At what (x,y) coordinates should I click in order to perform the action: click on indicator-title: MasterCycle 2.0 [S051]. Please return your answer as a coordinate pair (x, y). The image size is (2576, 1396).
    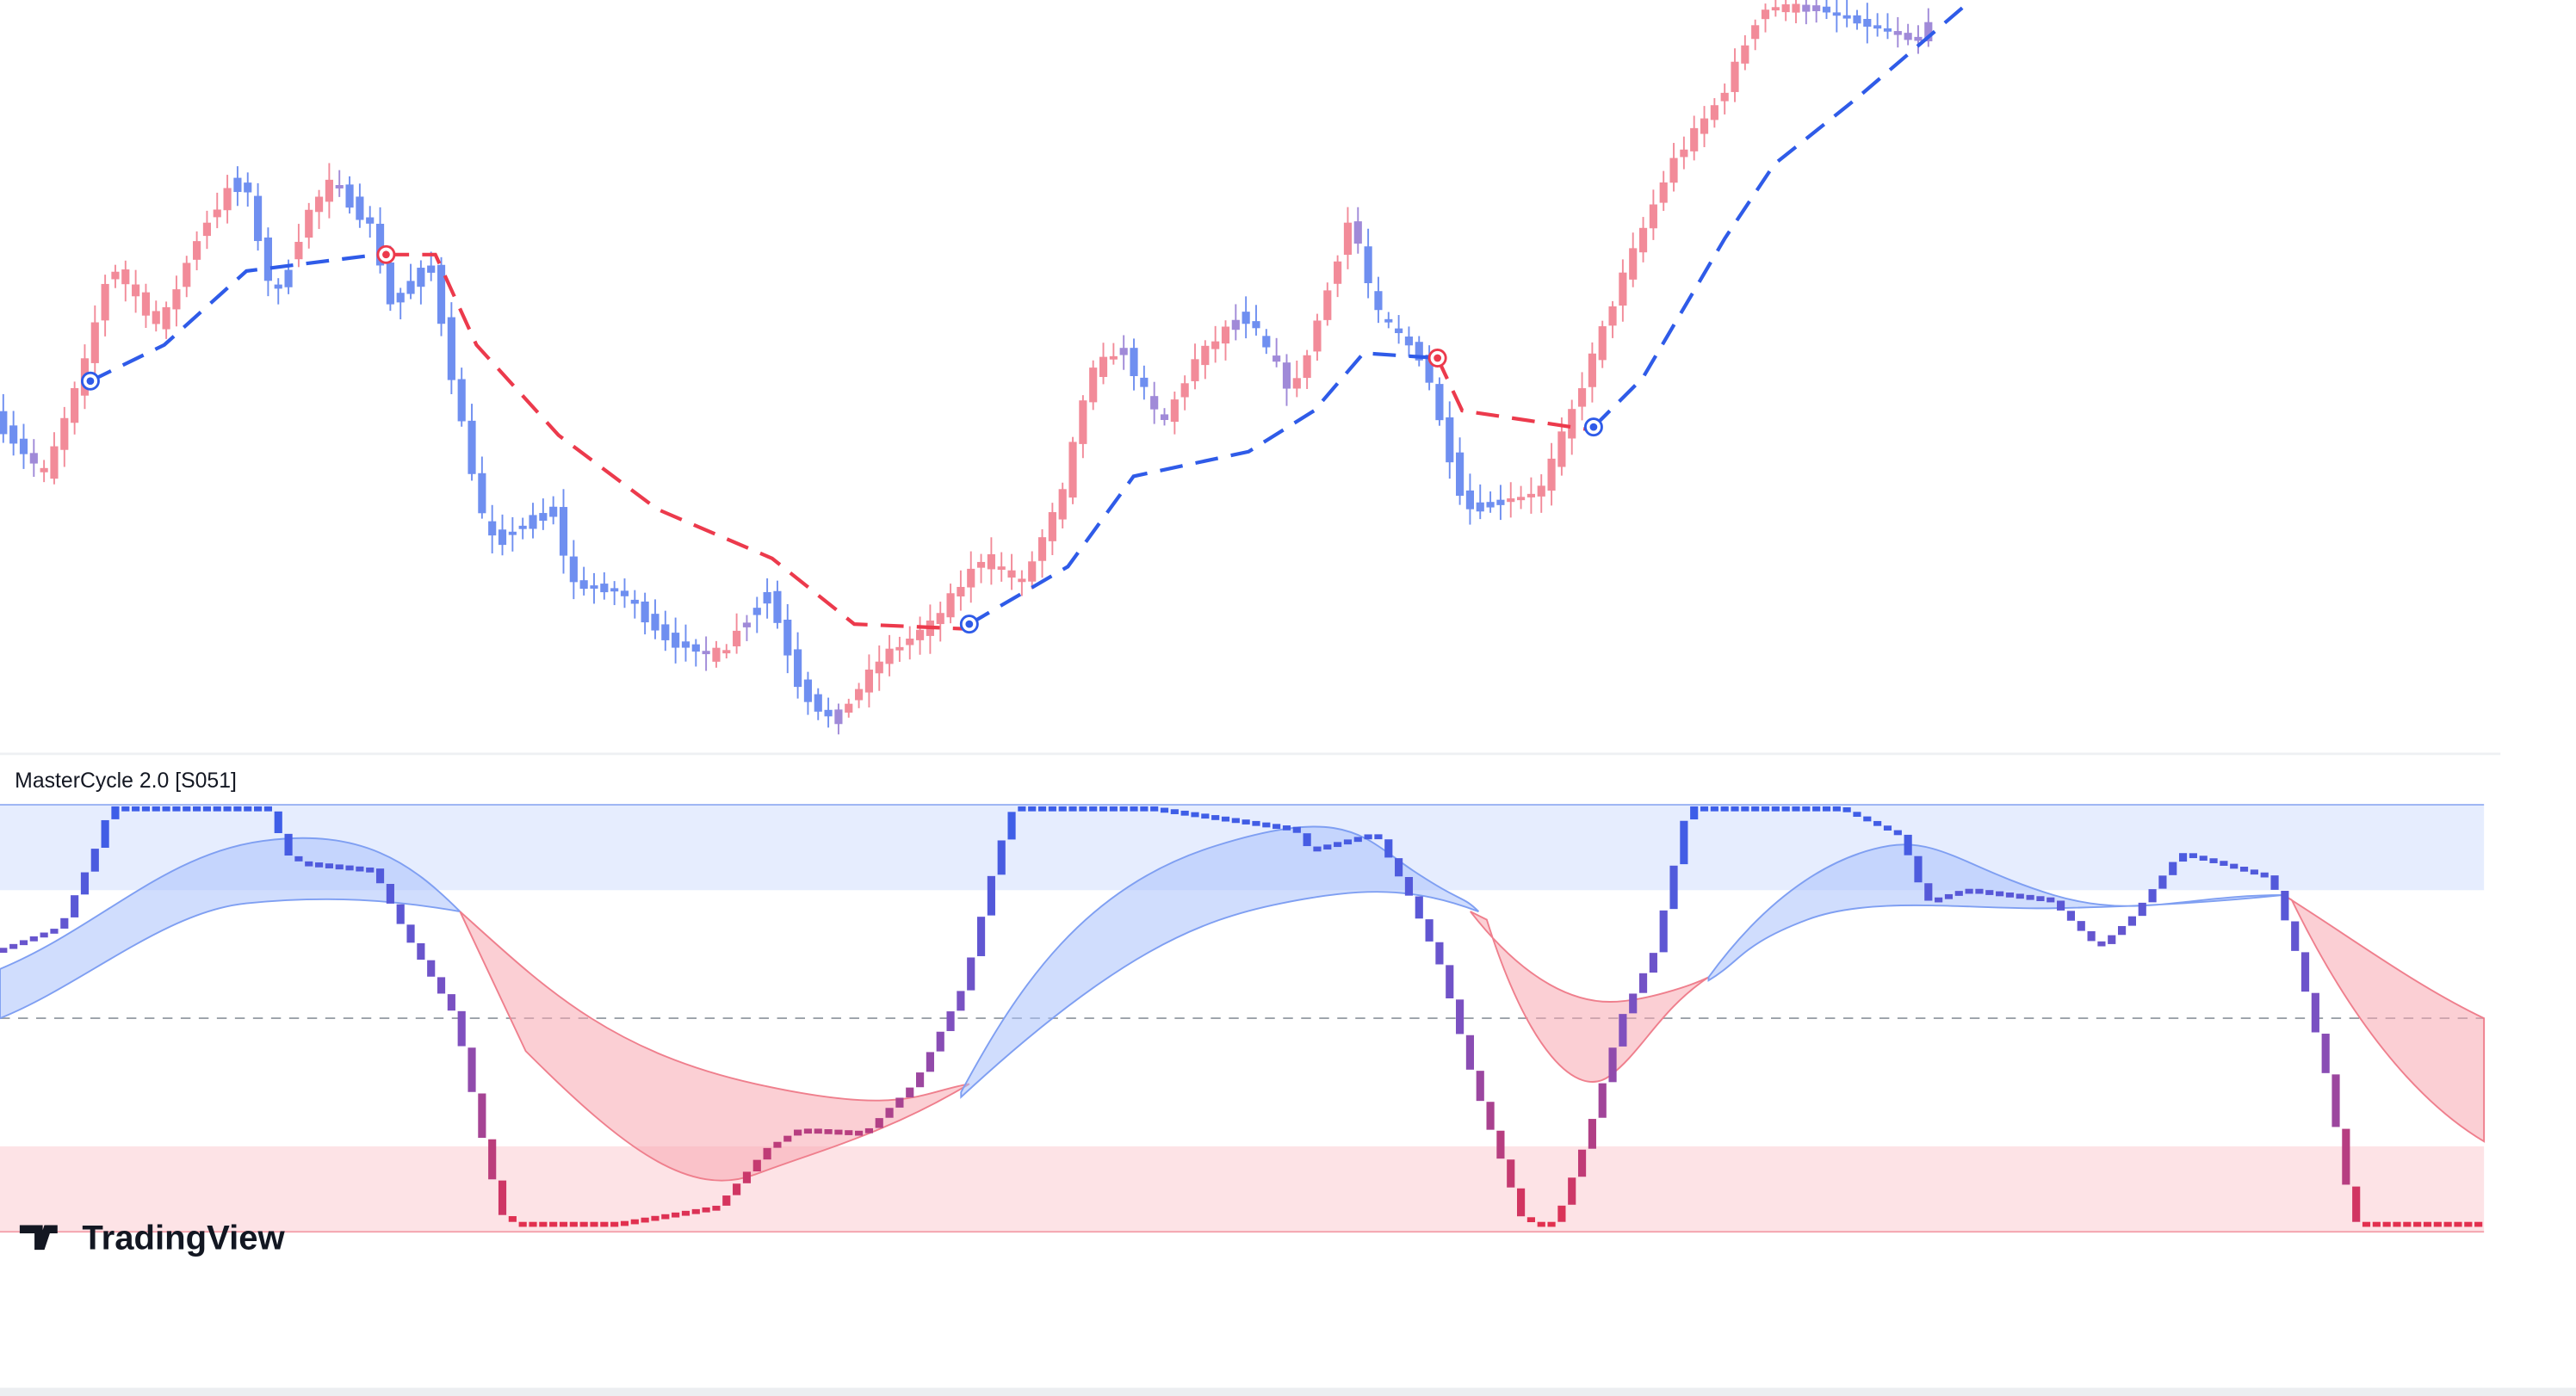
    Looking at the image, I should click on (126, 781).